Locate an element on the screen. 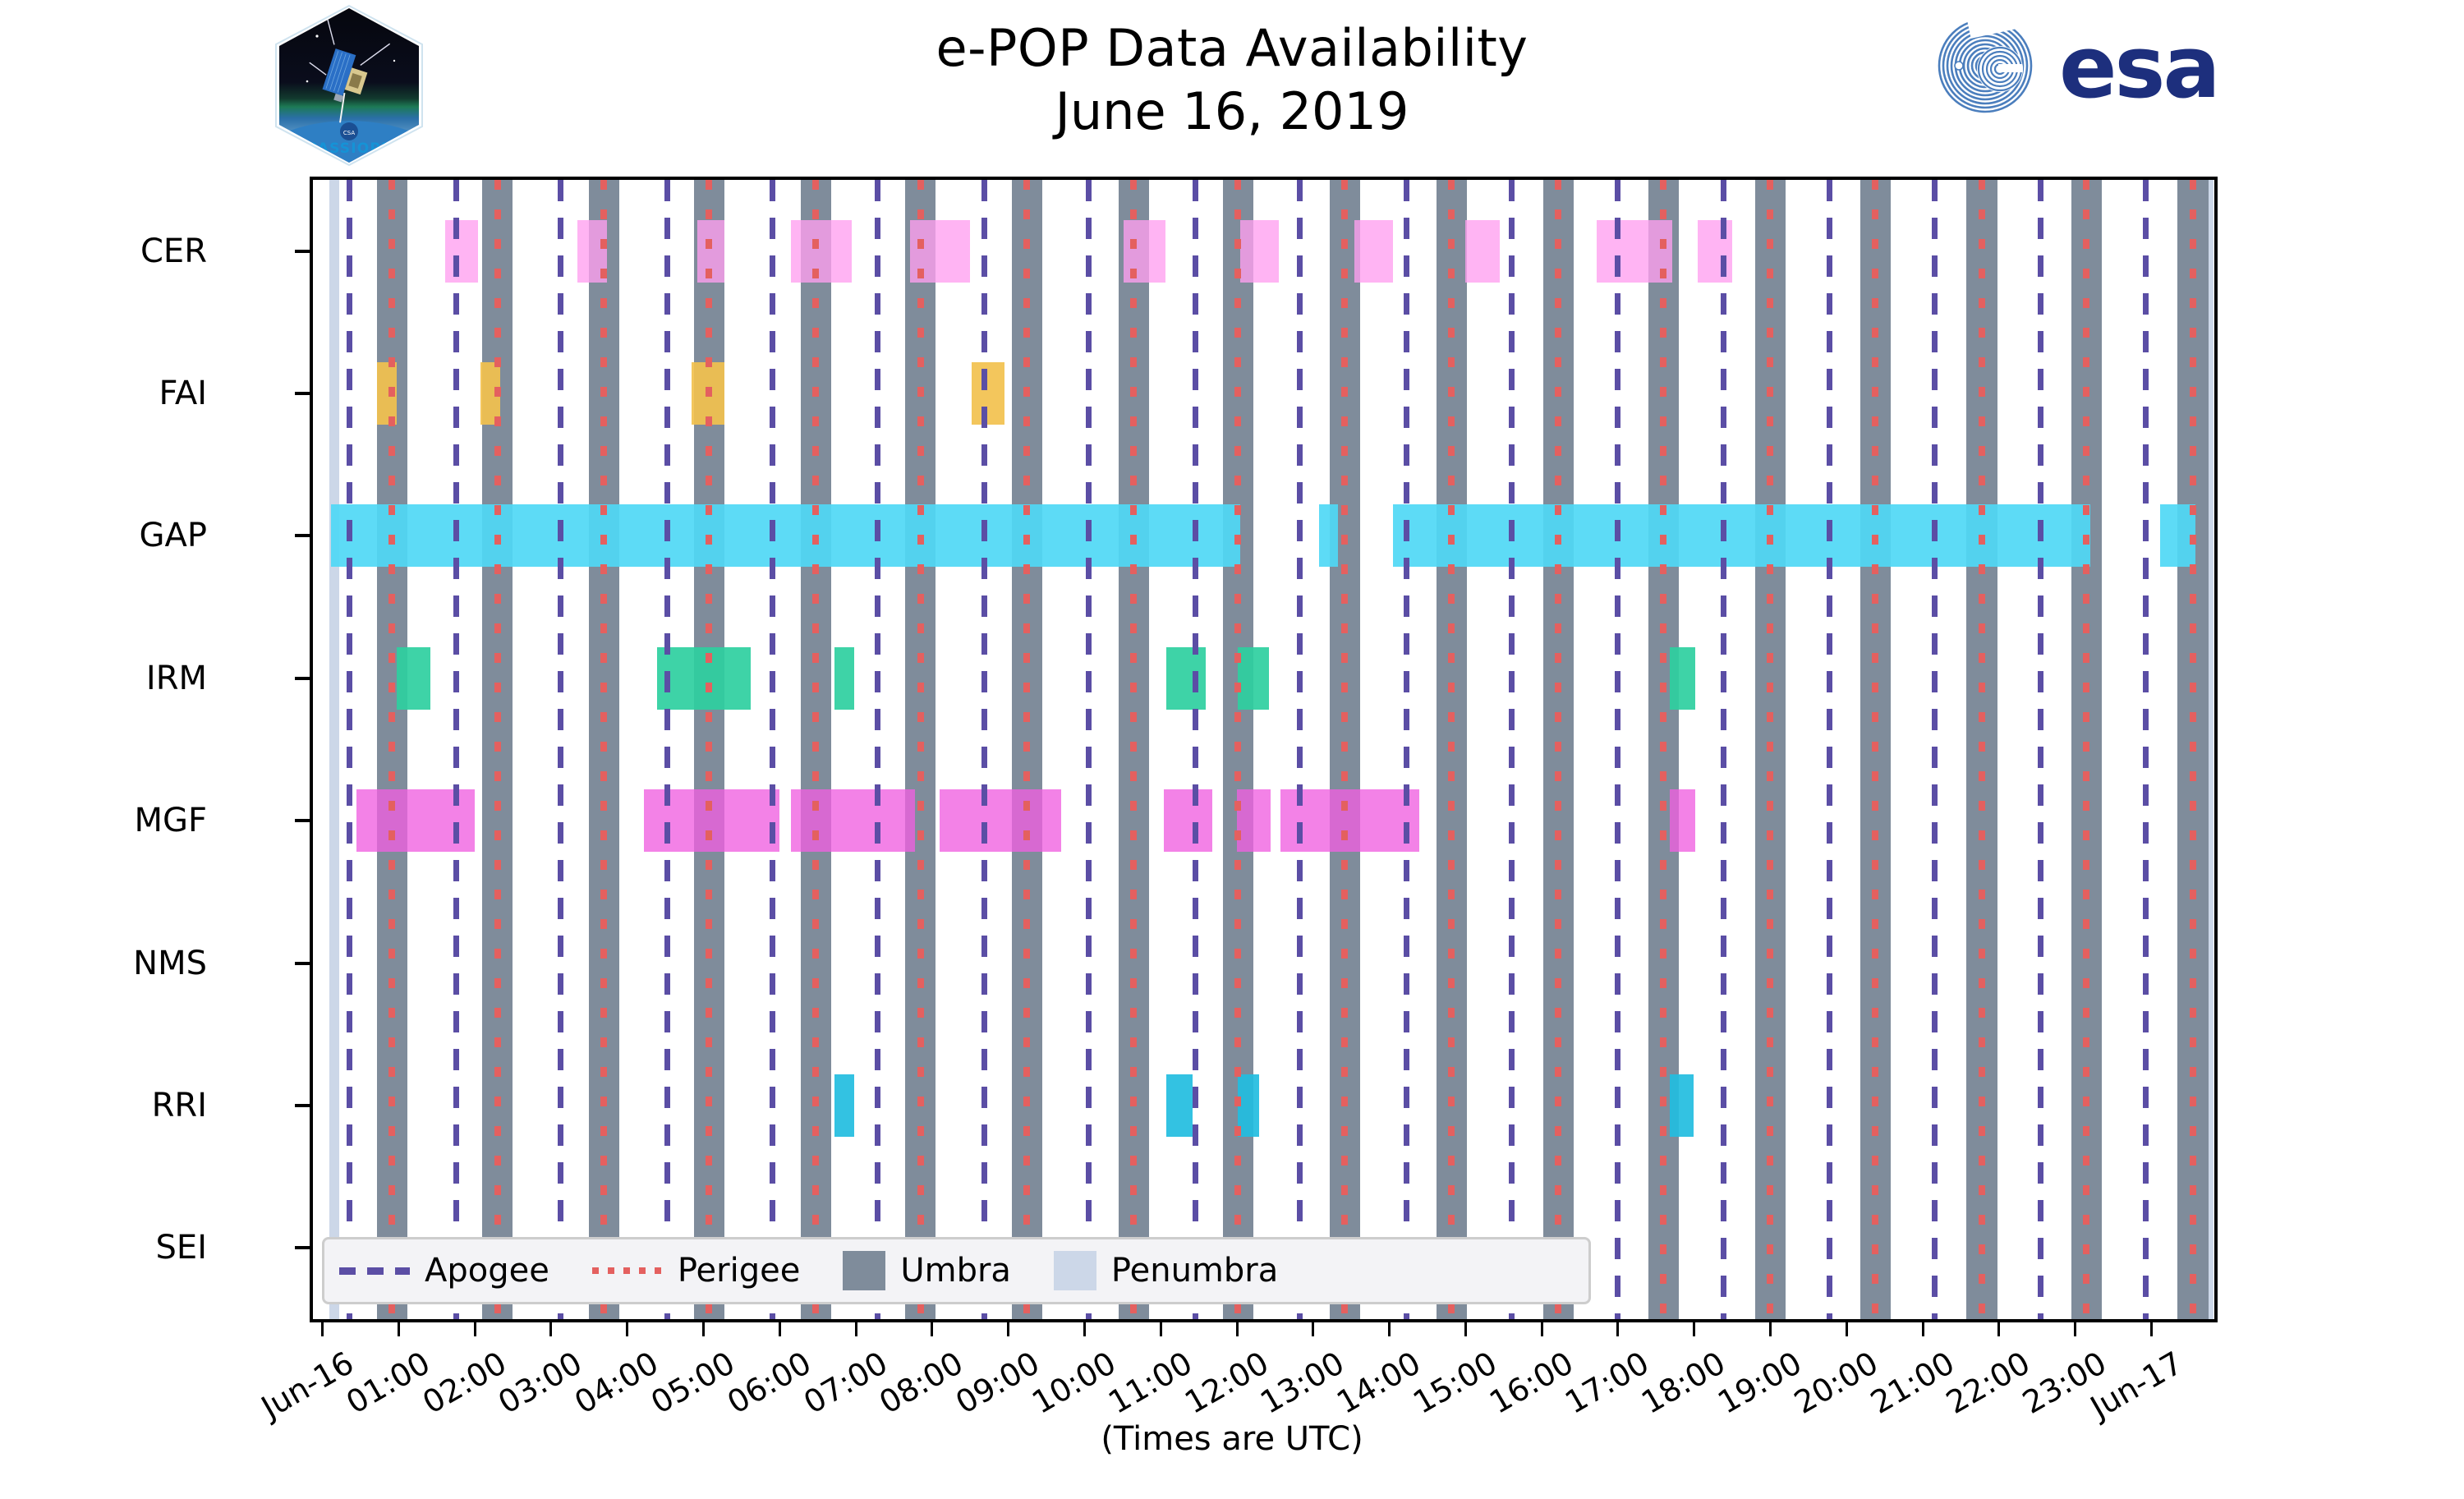 The width and height of the screenshot is (2464, 1499). legend-item-perigee: Perigee is located at coordinates (696, 1271).